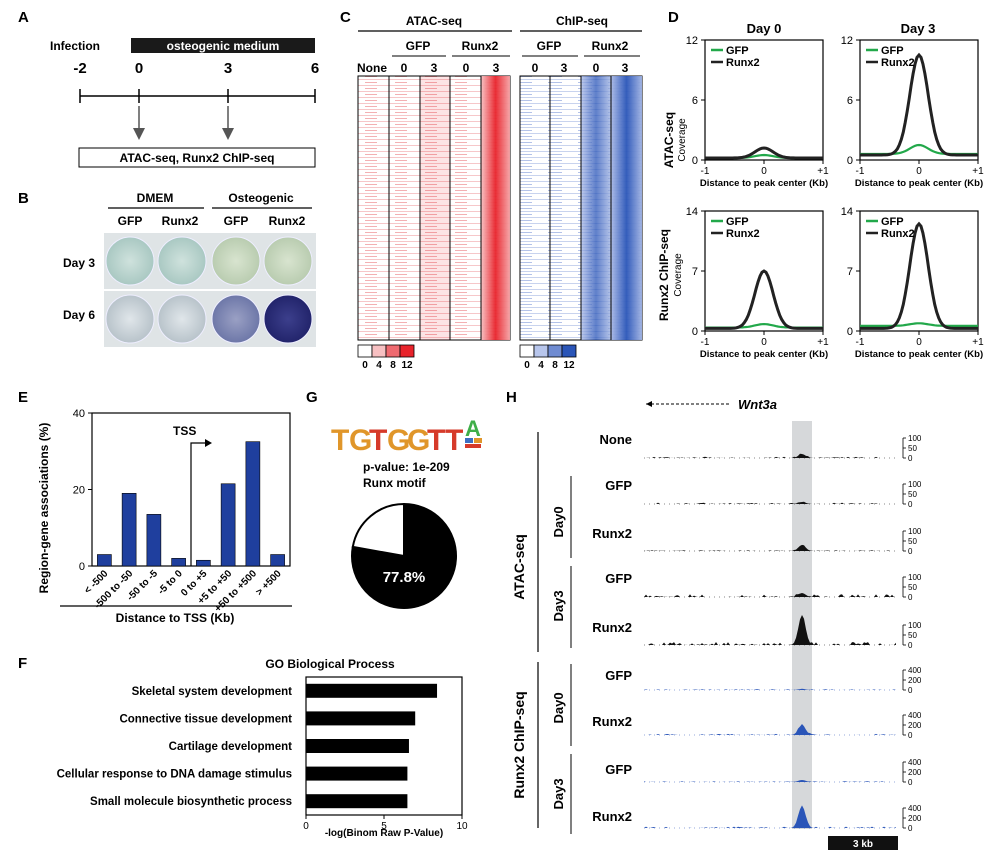 The width and height of the screenshot is (1007, 865). What do you see at coordinates (23, 17) in the screenshot?
I see `panel-letter-a: A` at bounding box center [23, 17].